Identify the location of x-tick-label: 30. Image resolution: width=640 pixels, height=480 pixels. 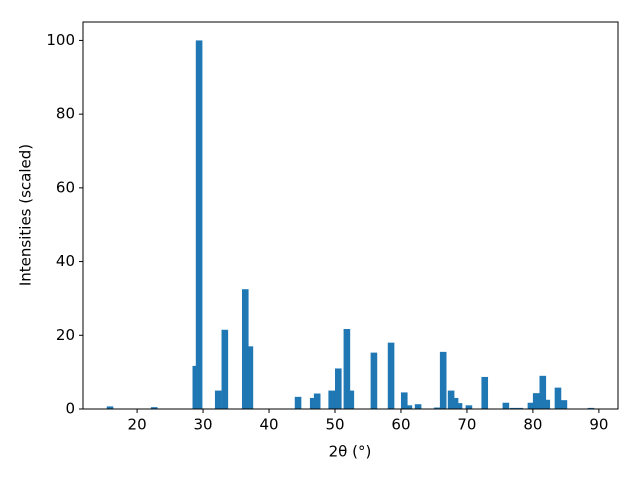
(203, 425).